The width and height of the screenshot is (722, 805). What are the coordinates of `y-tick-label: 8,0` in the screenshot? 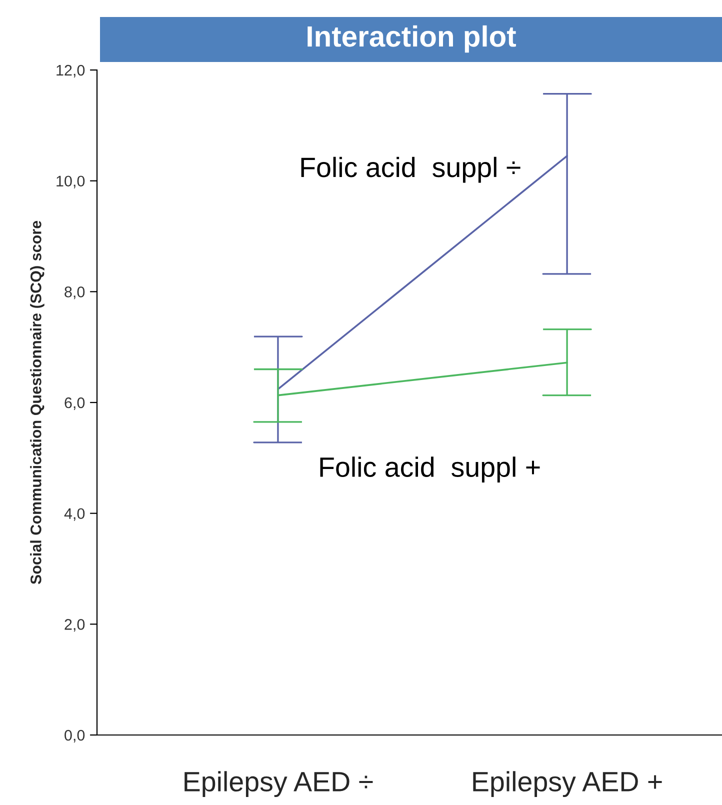 It's located at (74, 293).